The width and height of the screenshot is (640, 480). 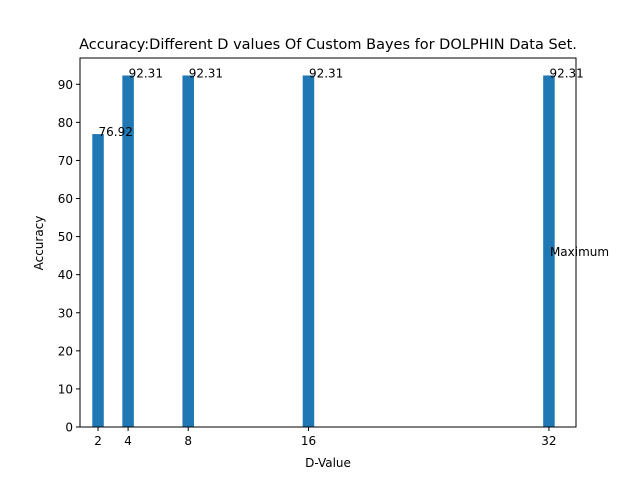 I want to click on data-label-d-16: 92.31, so click(x=326, y=73).